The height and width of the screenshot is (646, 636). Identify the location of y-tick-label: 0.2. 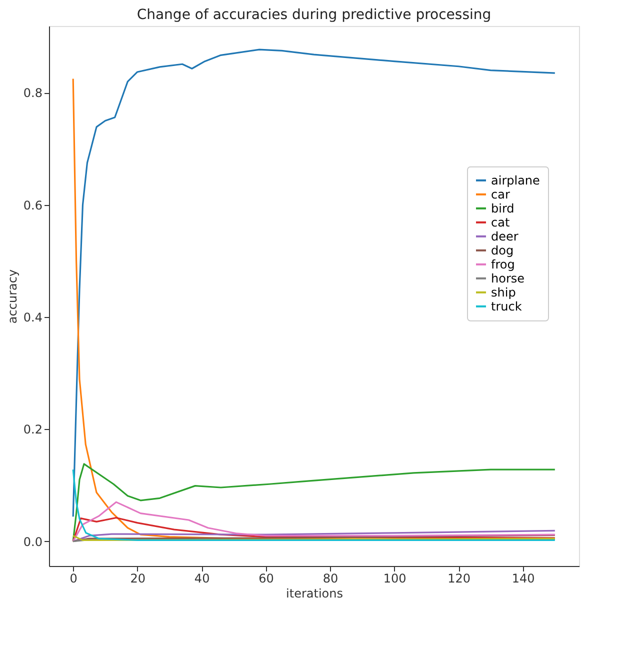
(32, 429).